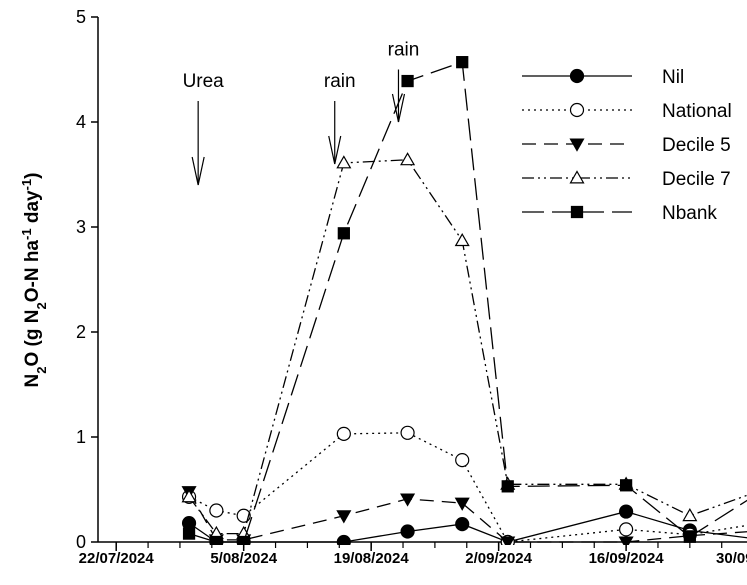  What do you see at coordinates (627, 558) in the screenshot?
I see `x-tick-label: 16/09/2024` at bounding box center [627, 558].